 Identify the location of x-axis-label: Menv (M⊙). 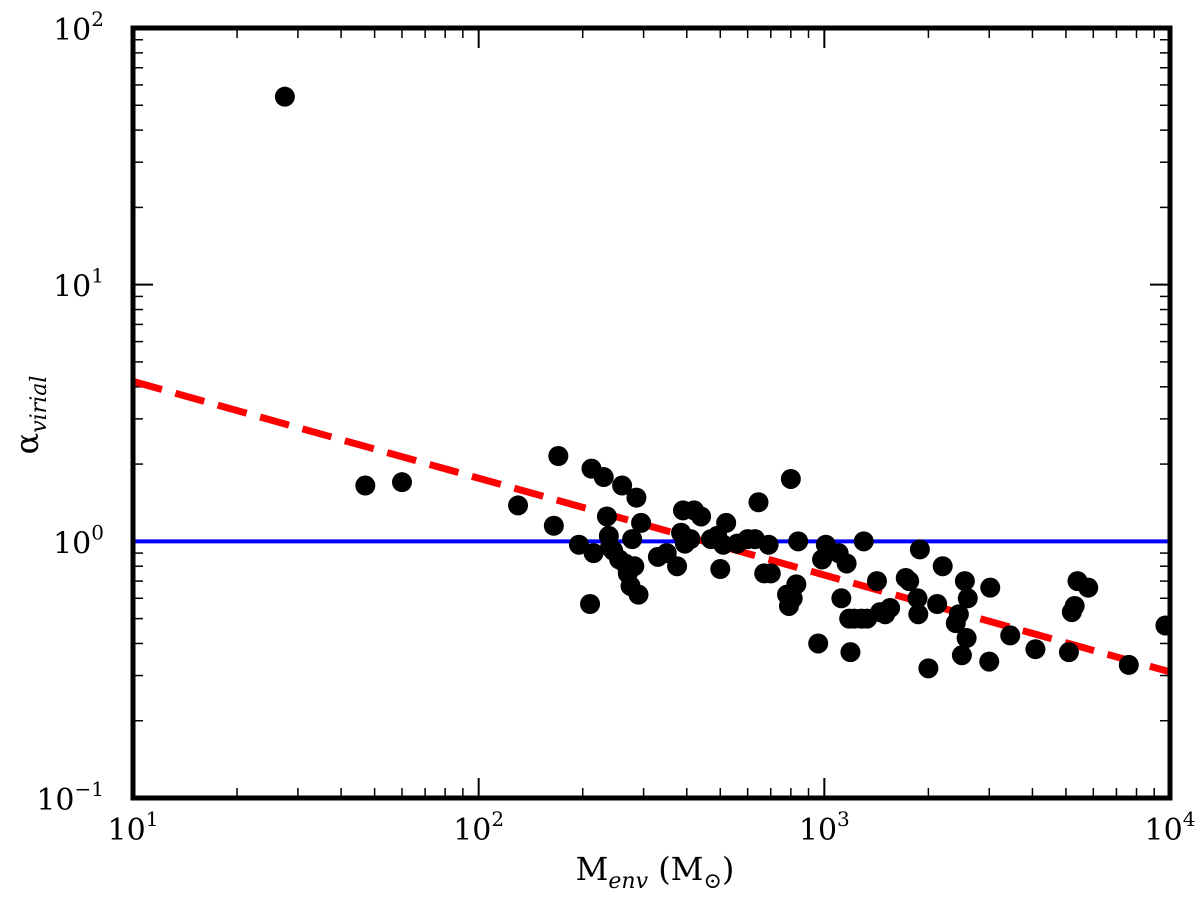
(655, 872).